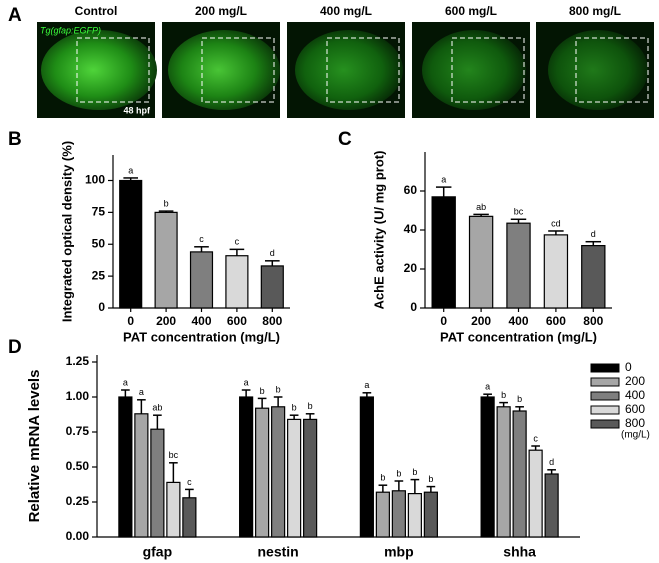 This screenshot has height=563, width=659. Describe the element at coordinates (635, 435) in the screenshot. I see `legend-note: (mg/L)` at that location.